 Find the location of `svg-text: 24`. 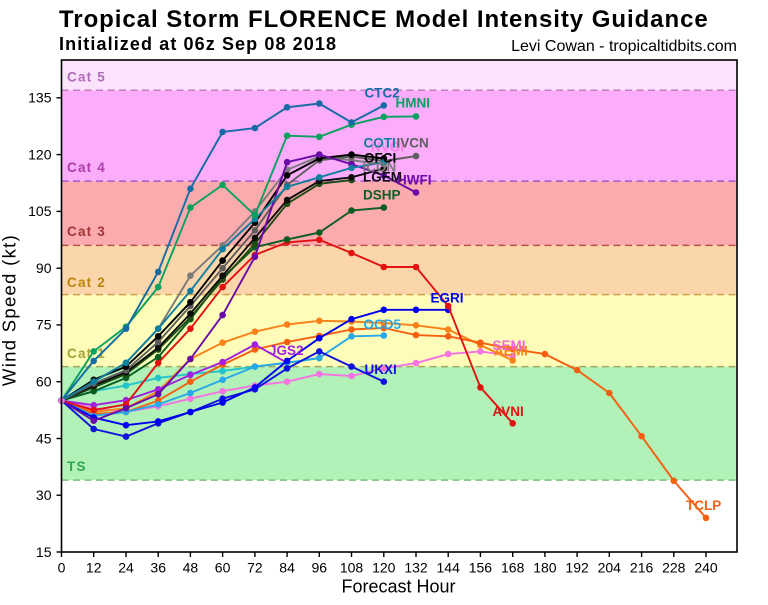

svg-text: 24 is located at coordinates (126, 568).